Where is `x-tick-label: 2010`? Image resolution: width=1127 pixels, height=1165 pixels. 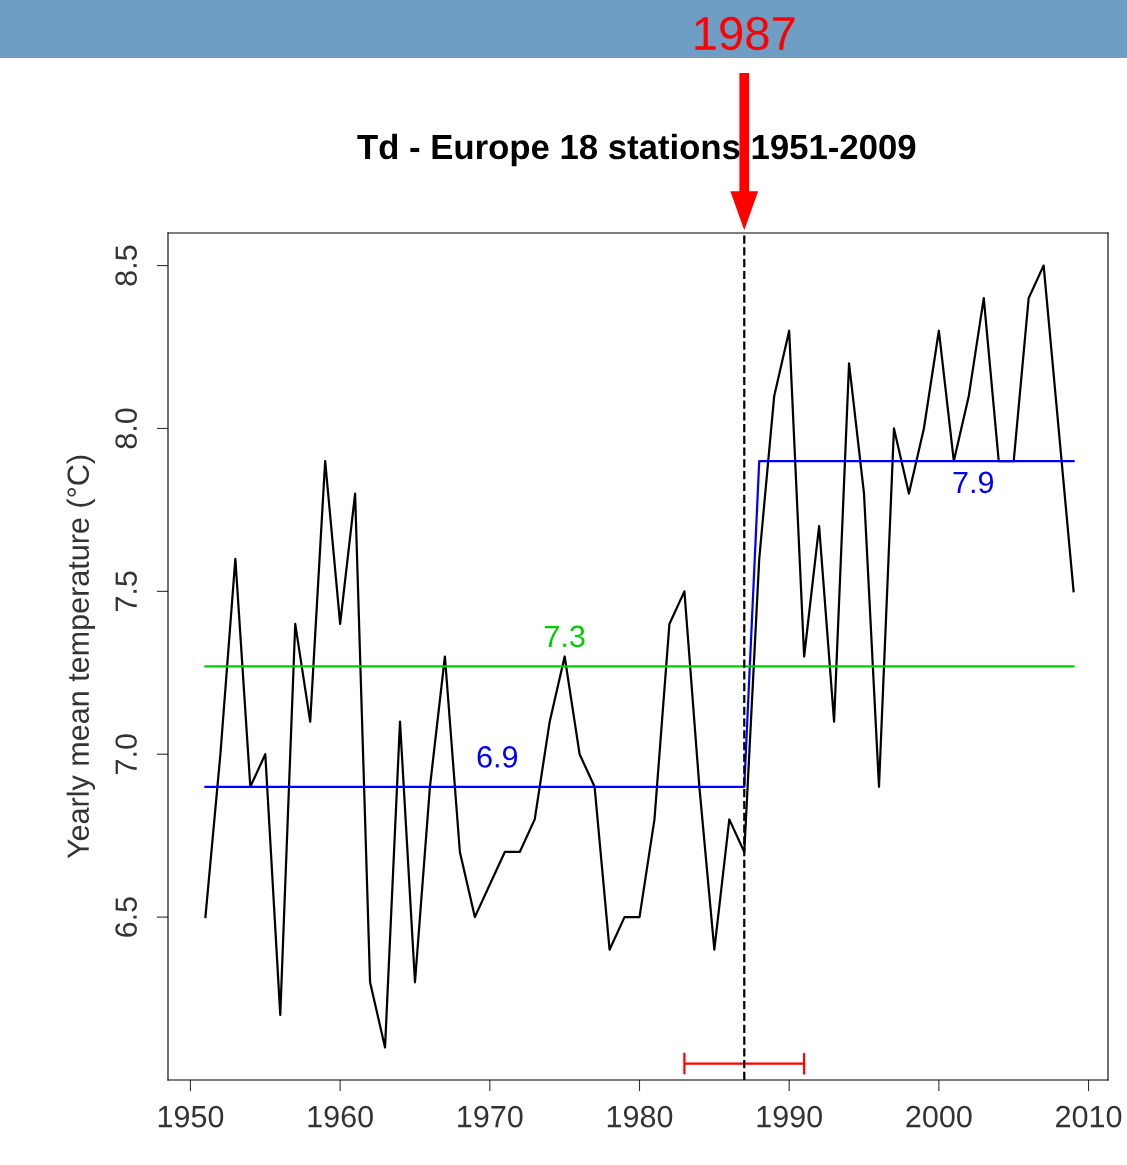
x-tick-label: 2010 is located at coordinates (1089, 1116).